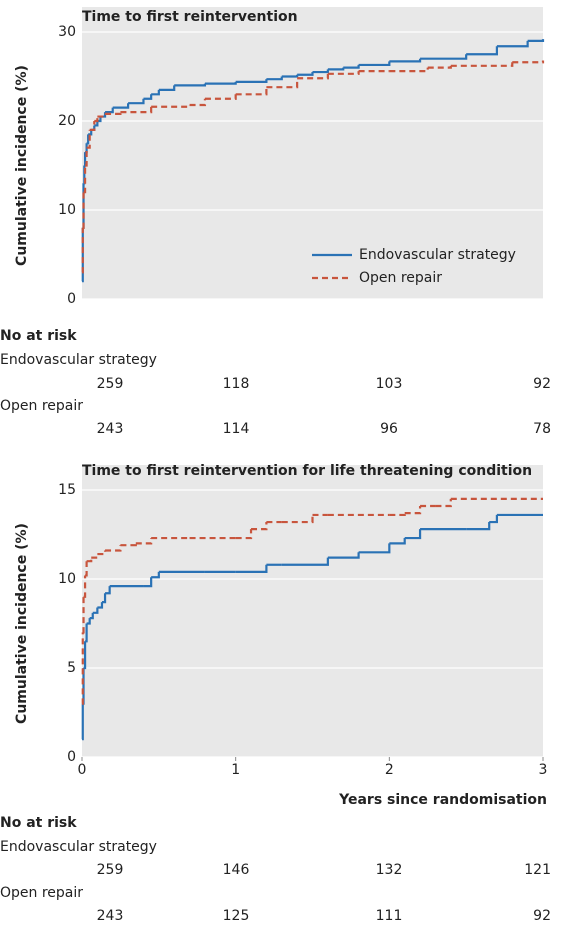 The width and height of the screenshot is (565, 932). What do you see at coordinates (236, 429) in the screenshot?
I see `risk-value: 114` at bounding box center [236, 429].